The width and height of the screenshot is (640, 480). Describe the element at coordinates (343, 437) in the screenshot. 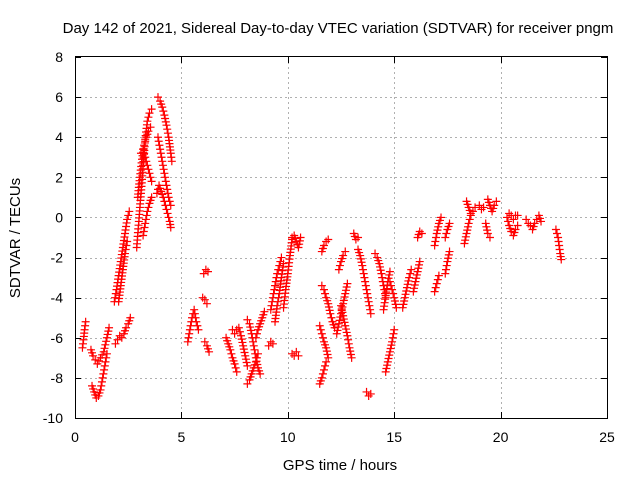

I see `x-axis-tick-labels: 0 5 10 15 20 25` at that location.